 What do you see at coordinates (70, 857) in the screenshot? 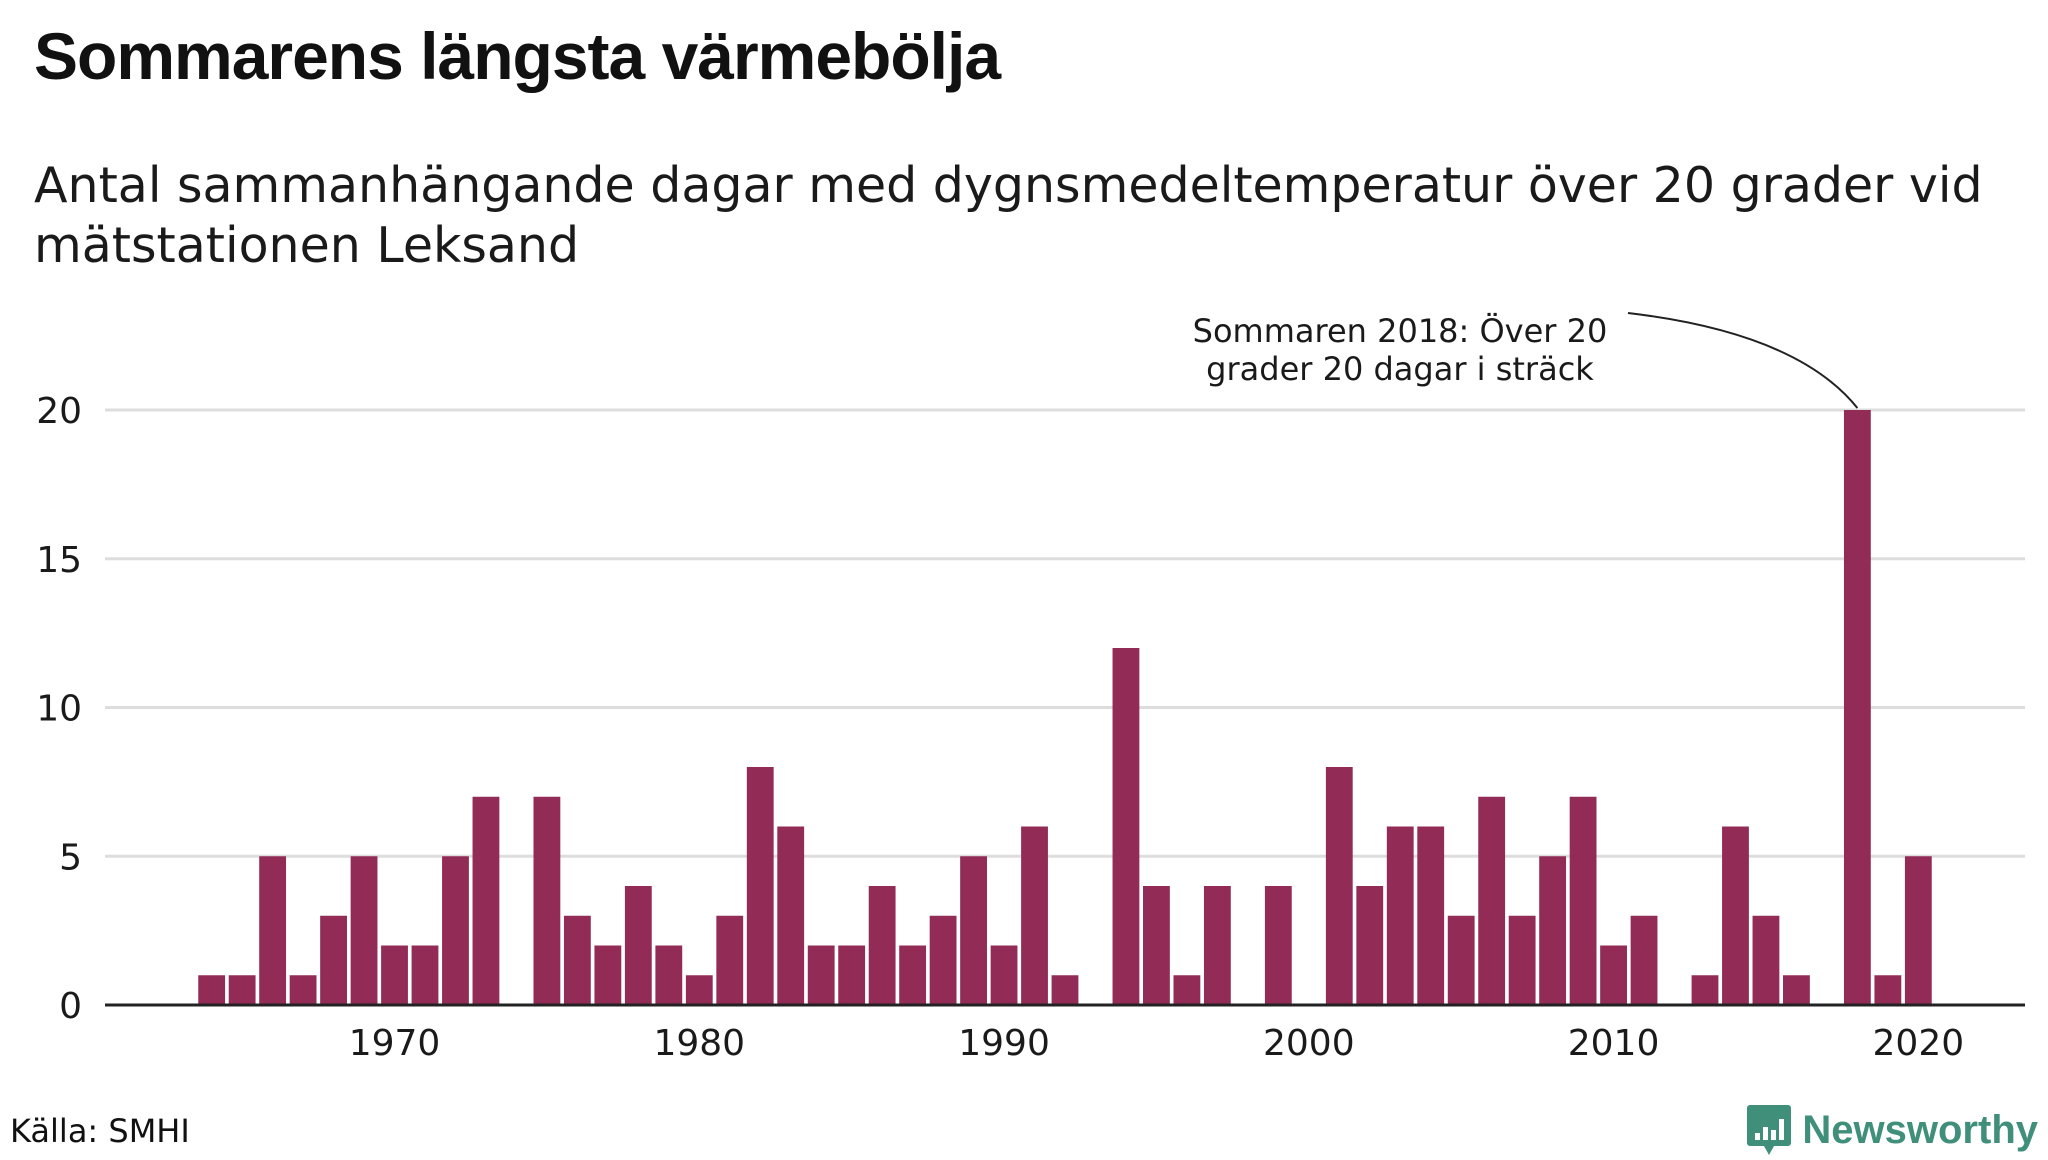
I see `y-tick-label: 5` at bounding box center [70, 857].